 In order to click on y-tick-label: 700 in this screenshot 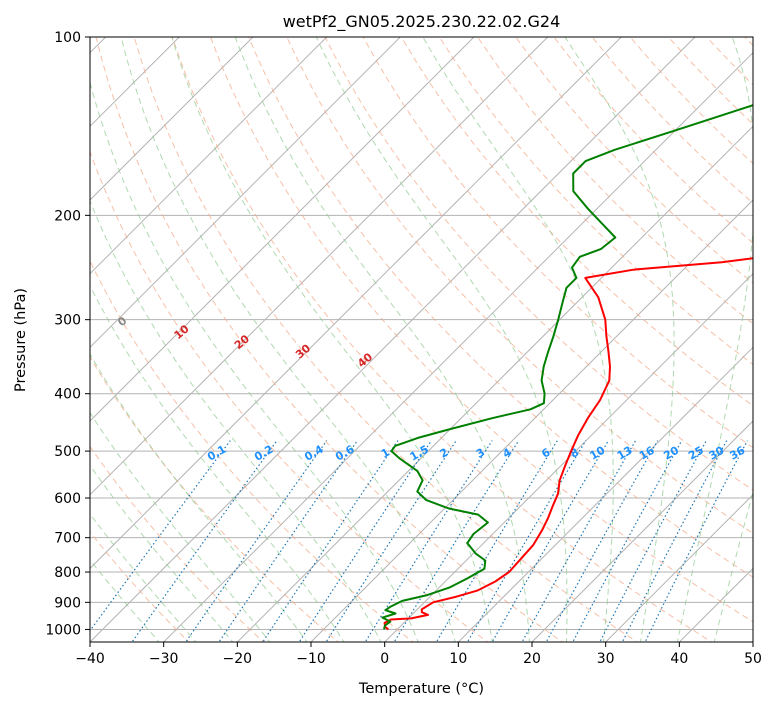, I will do `click(67, 539)`.